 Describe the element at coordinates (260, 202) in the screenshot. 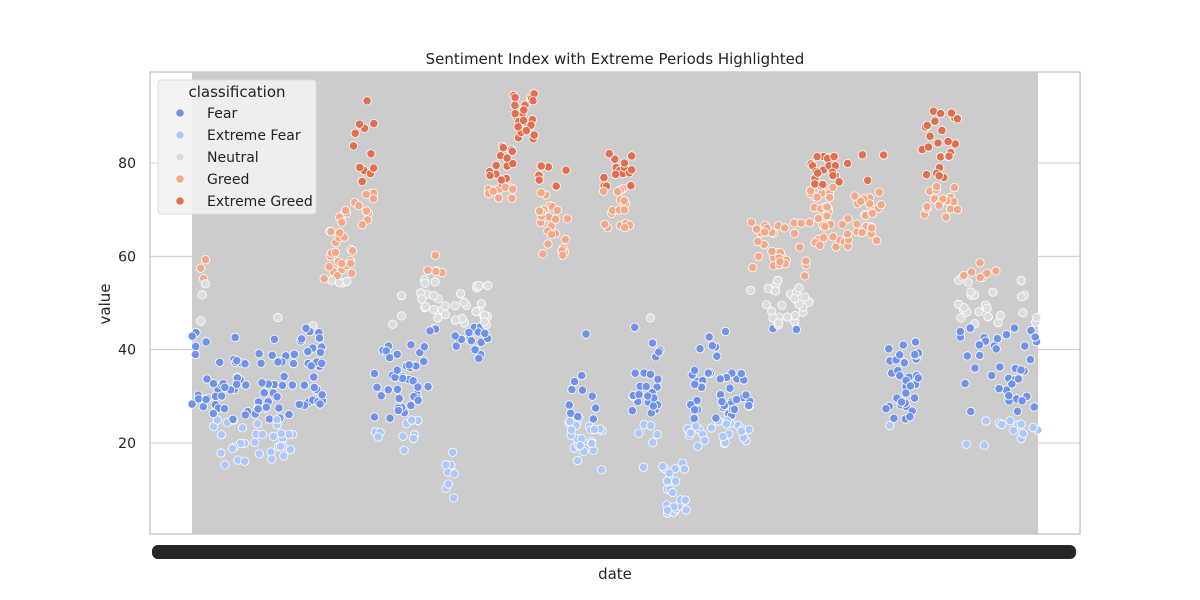

I see `legend-label: Extreme Greed` at that location.